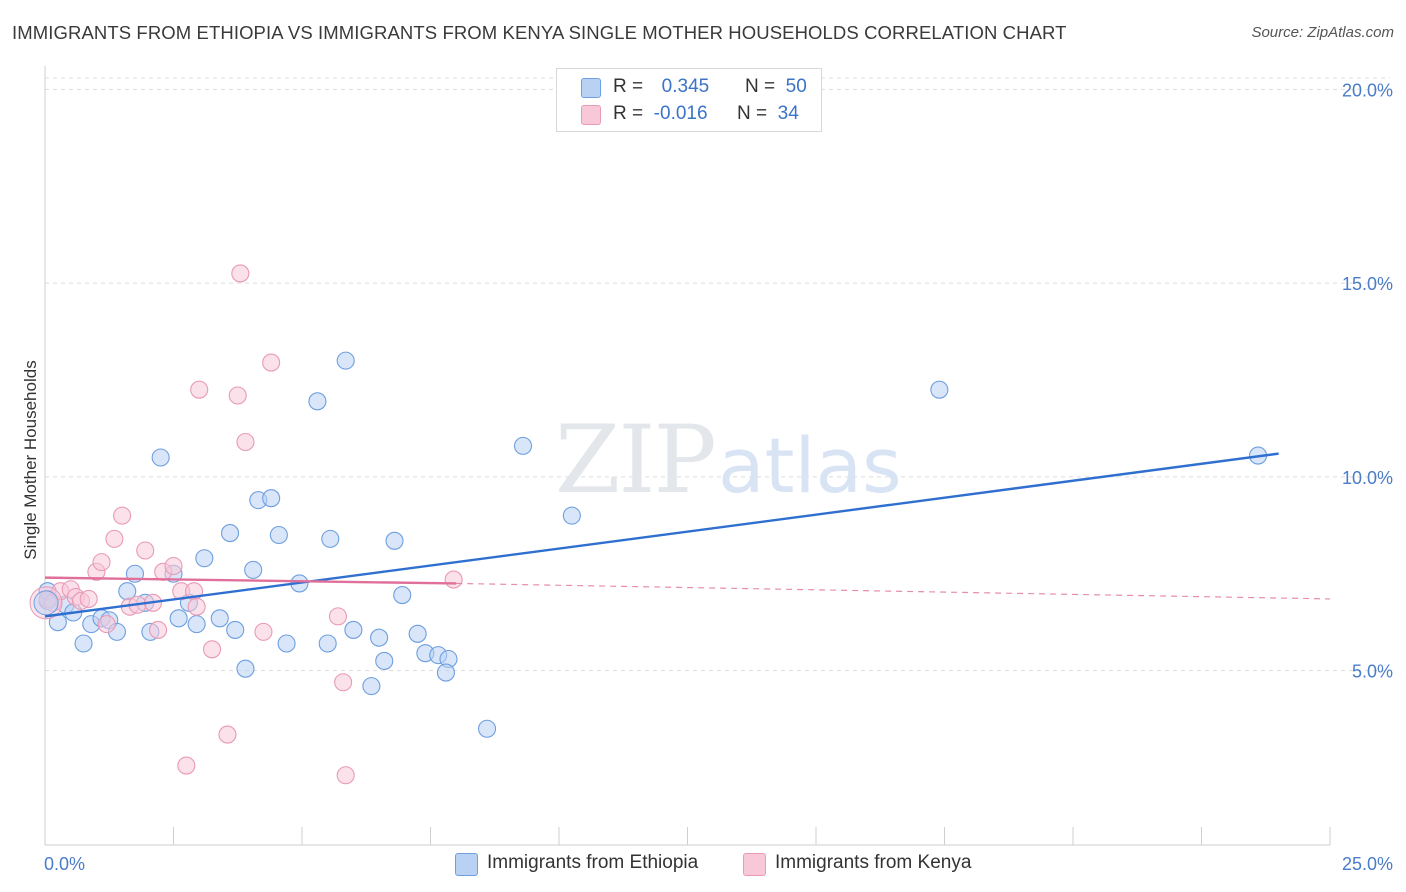 This screenshot has width=1406, height=892. Describe the element at coordinates (1367, 380) in the screenshot. I see `y-tick-labels: 5.0% 10.0% 15.0% 20.0%` at that location.